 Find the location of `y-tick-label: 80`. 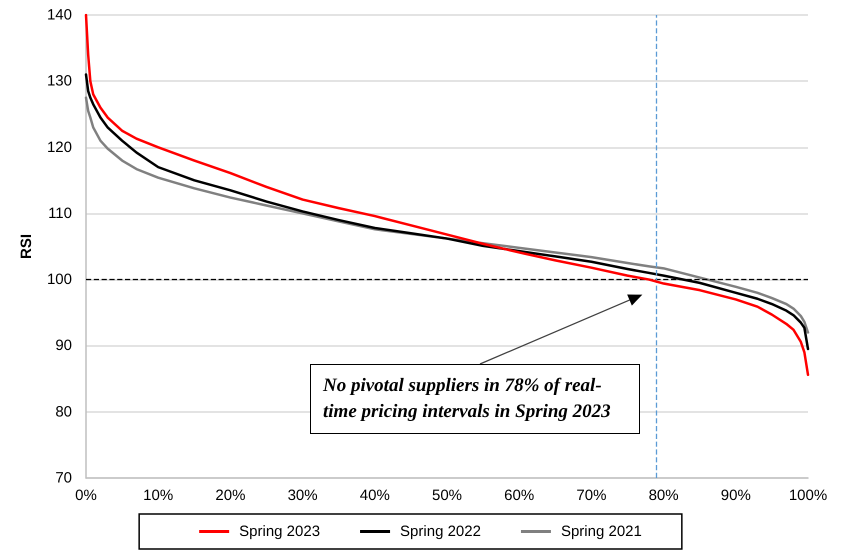

y-tick-label: 80 is located at coordinates (63, 411).